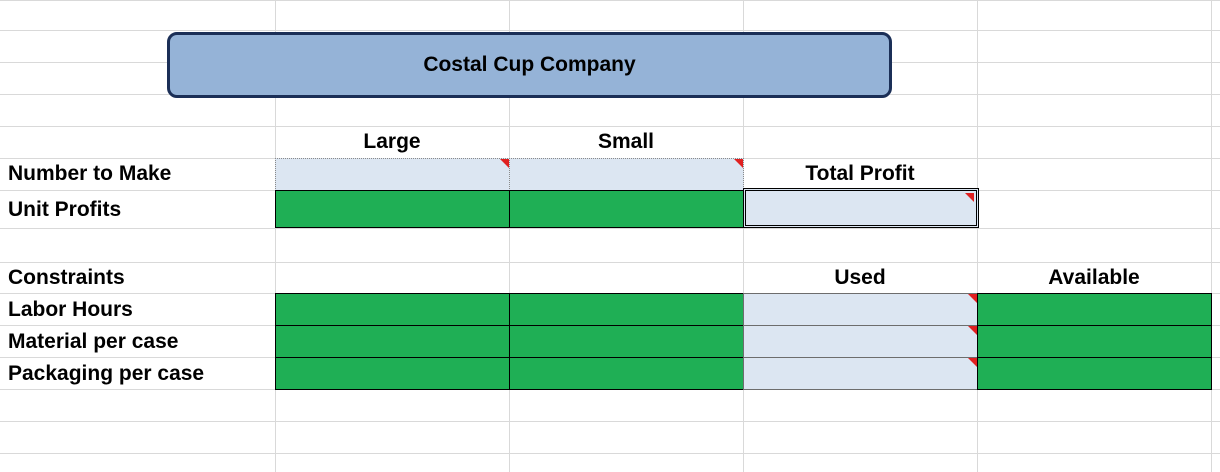 Image resolution: width=1220 pixels, height=472 pixels. I want to click on header-used: Used, so click(860, 277).